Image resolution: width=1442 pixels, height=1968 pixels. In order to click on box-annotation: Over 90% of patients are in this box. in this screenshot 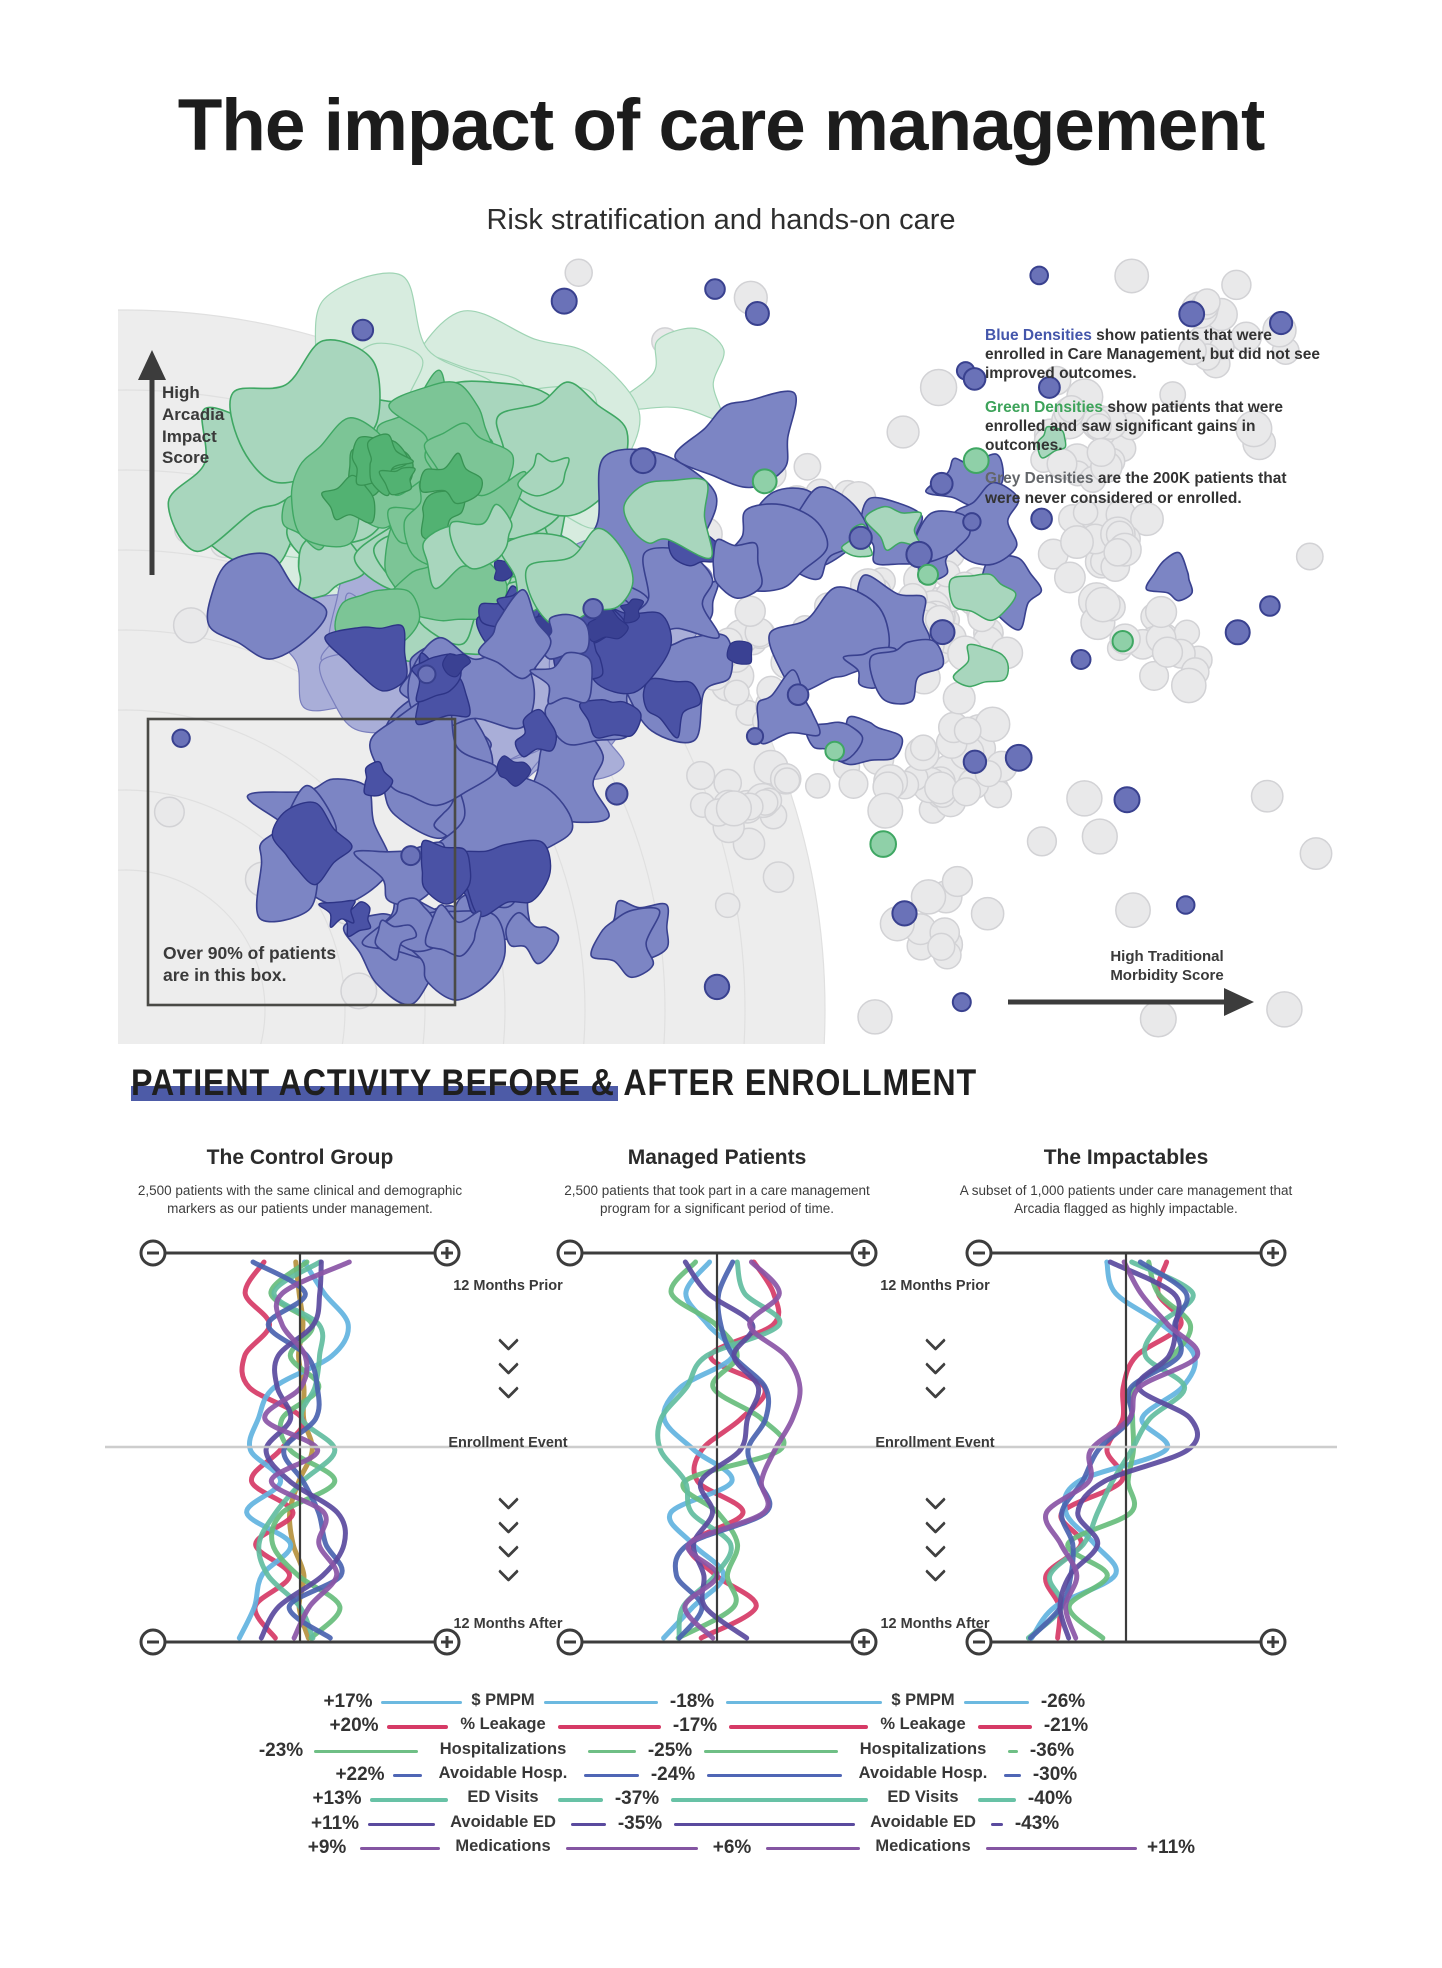, I will do `click(250, 964)`.